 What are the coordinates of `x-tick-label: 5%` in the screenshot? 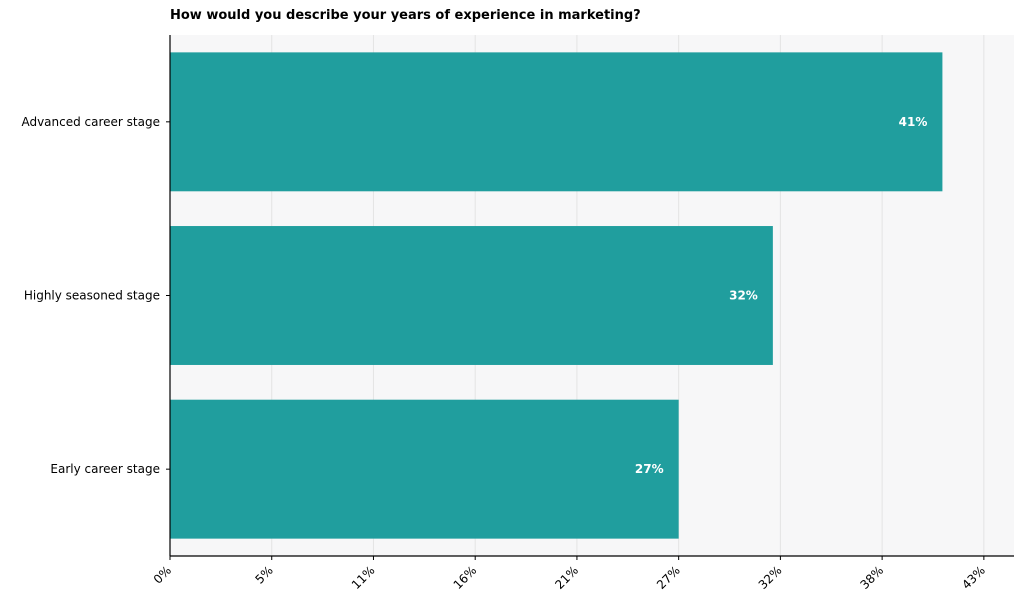 It's located at (263, 574).